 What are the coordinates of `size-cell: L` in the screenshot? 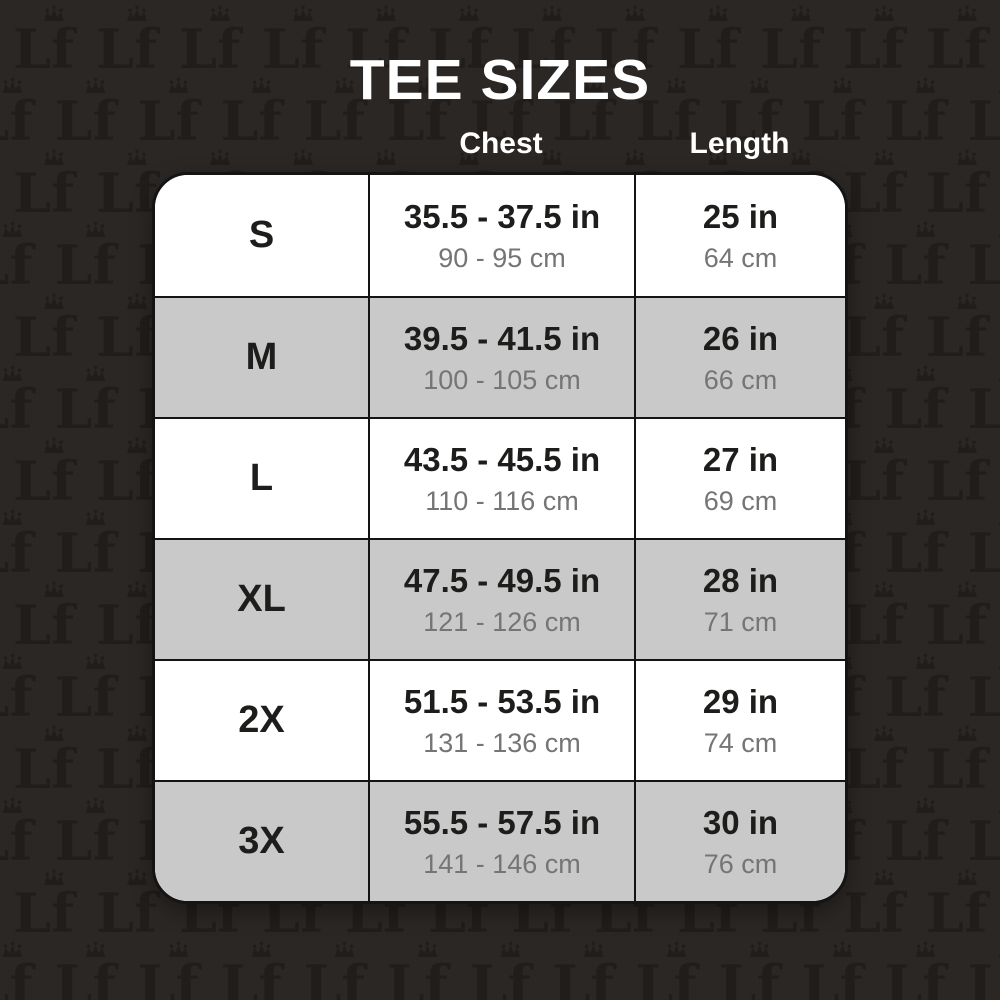 It's located at (261, 478).